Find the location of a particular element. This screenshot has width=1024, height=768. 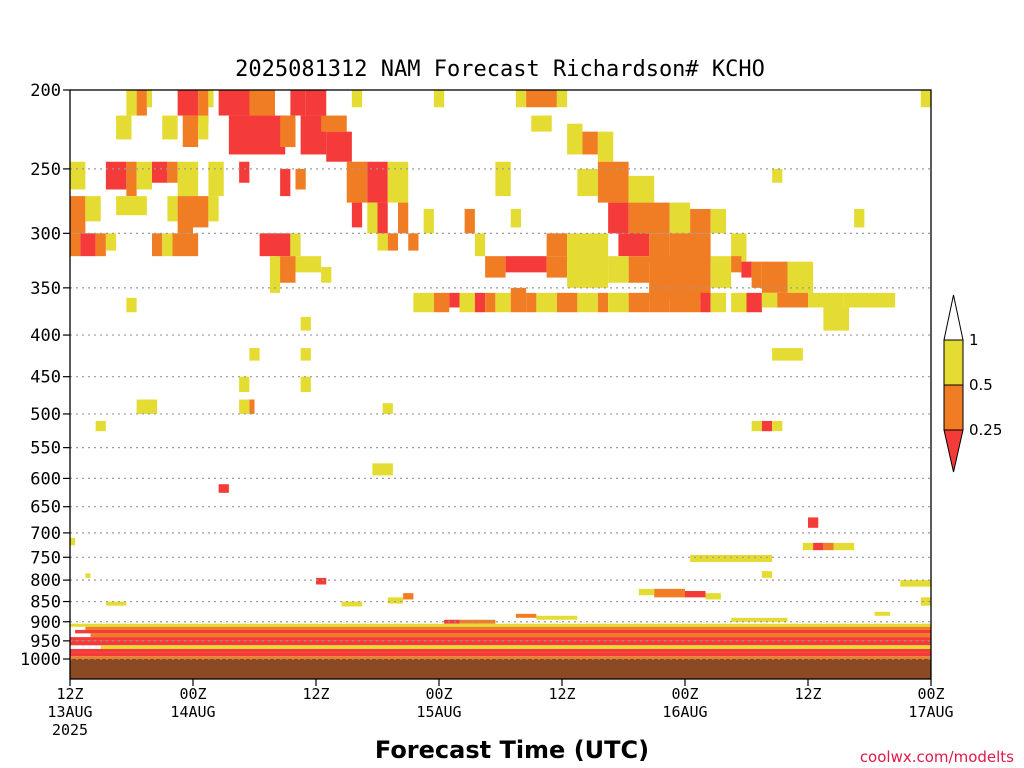

y-tick-label: 450 is located at coordinates (45, 378).